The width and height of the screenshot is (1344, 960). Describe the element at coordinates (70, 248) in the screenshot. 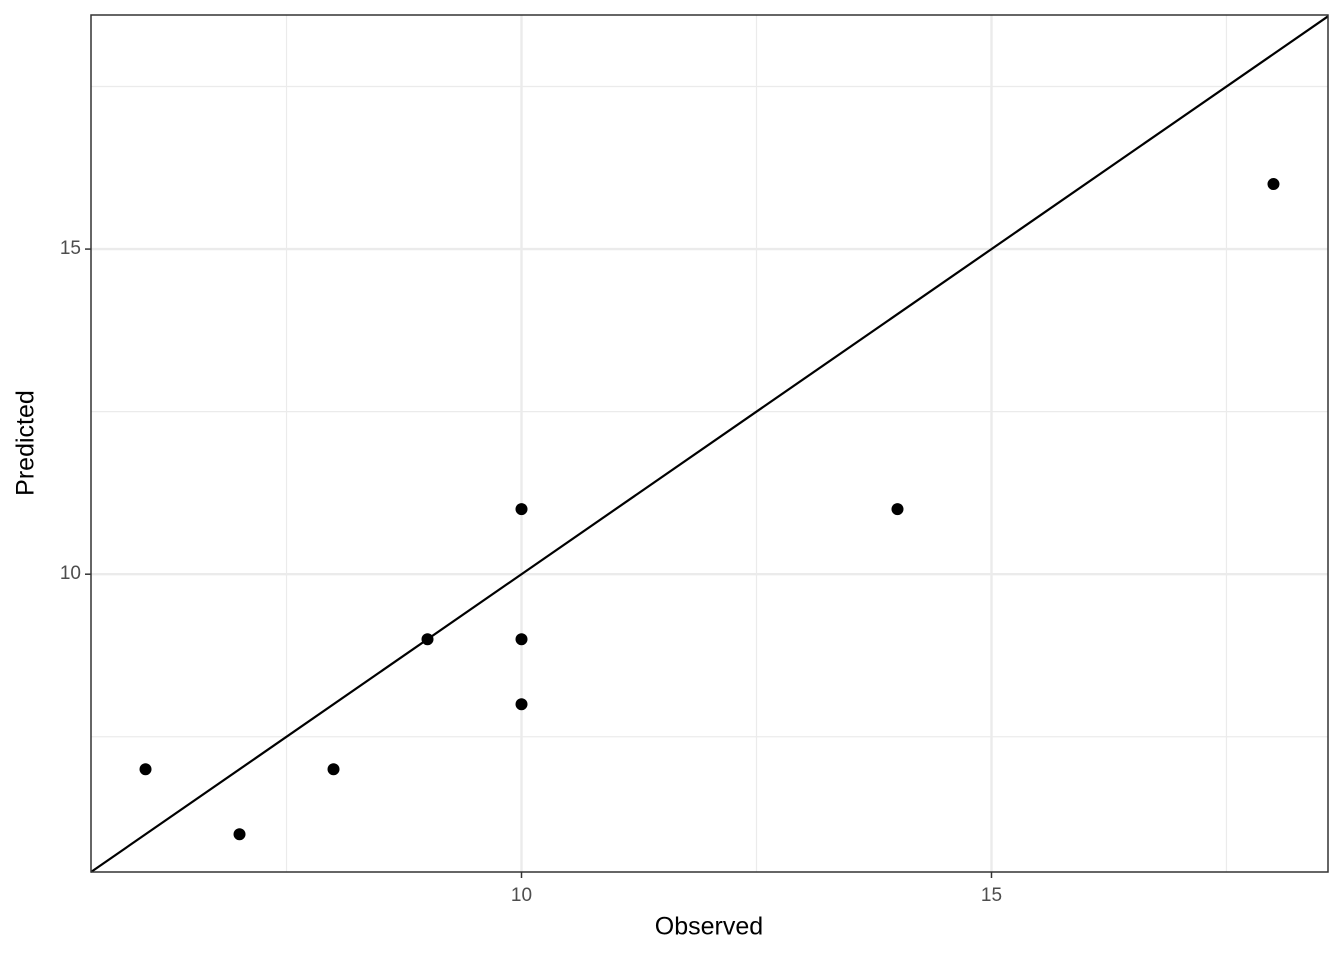

I see `y-tick-label: 15` at that location.